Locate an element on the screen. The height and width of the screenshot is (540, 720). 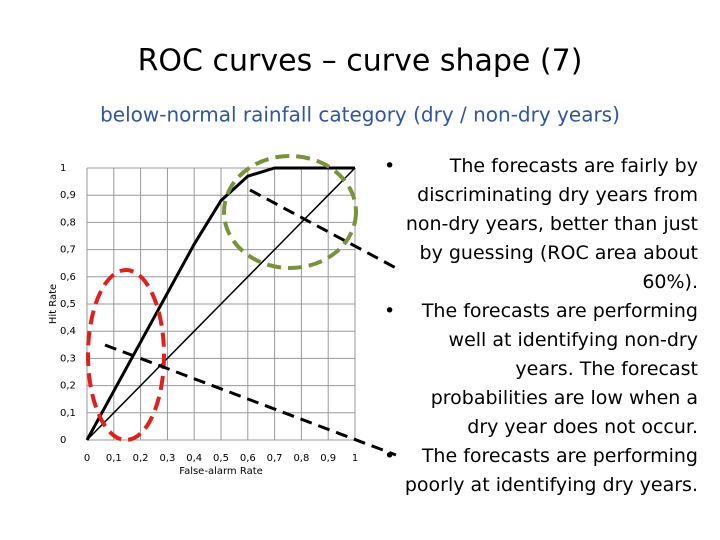
y-tick-label: 0,5 is located at coordinates (68, 304).